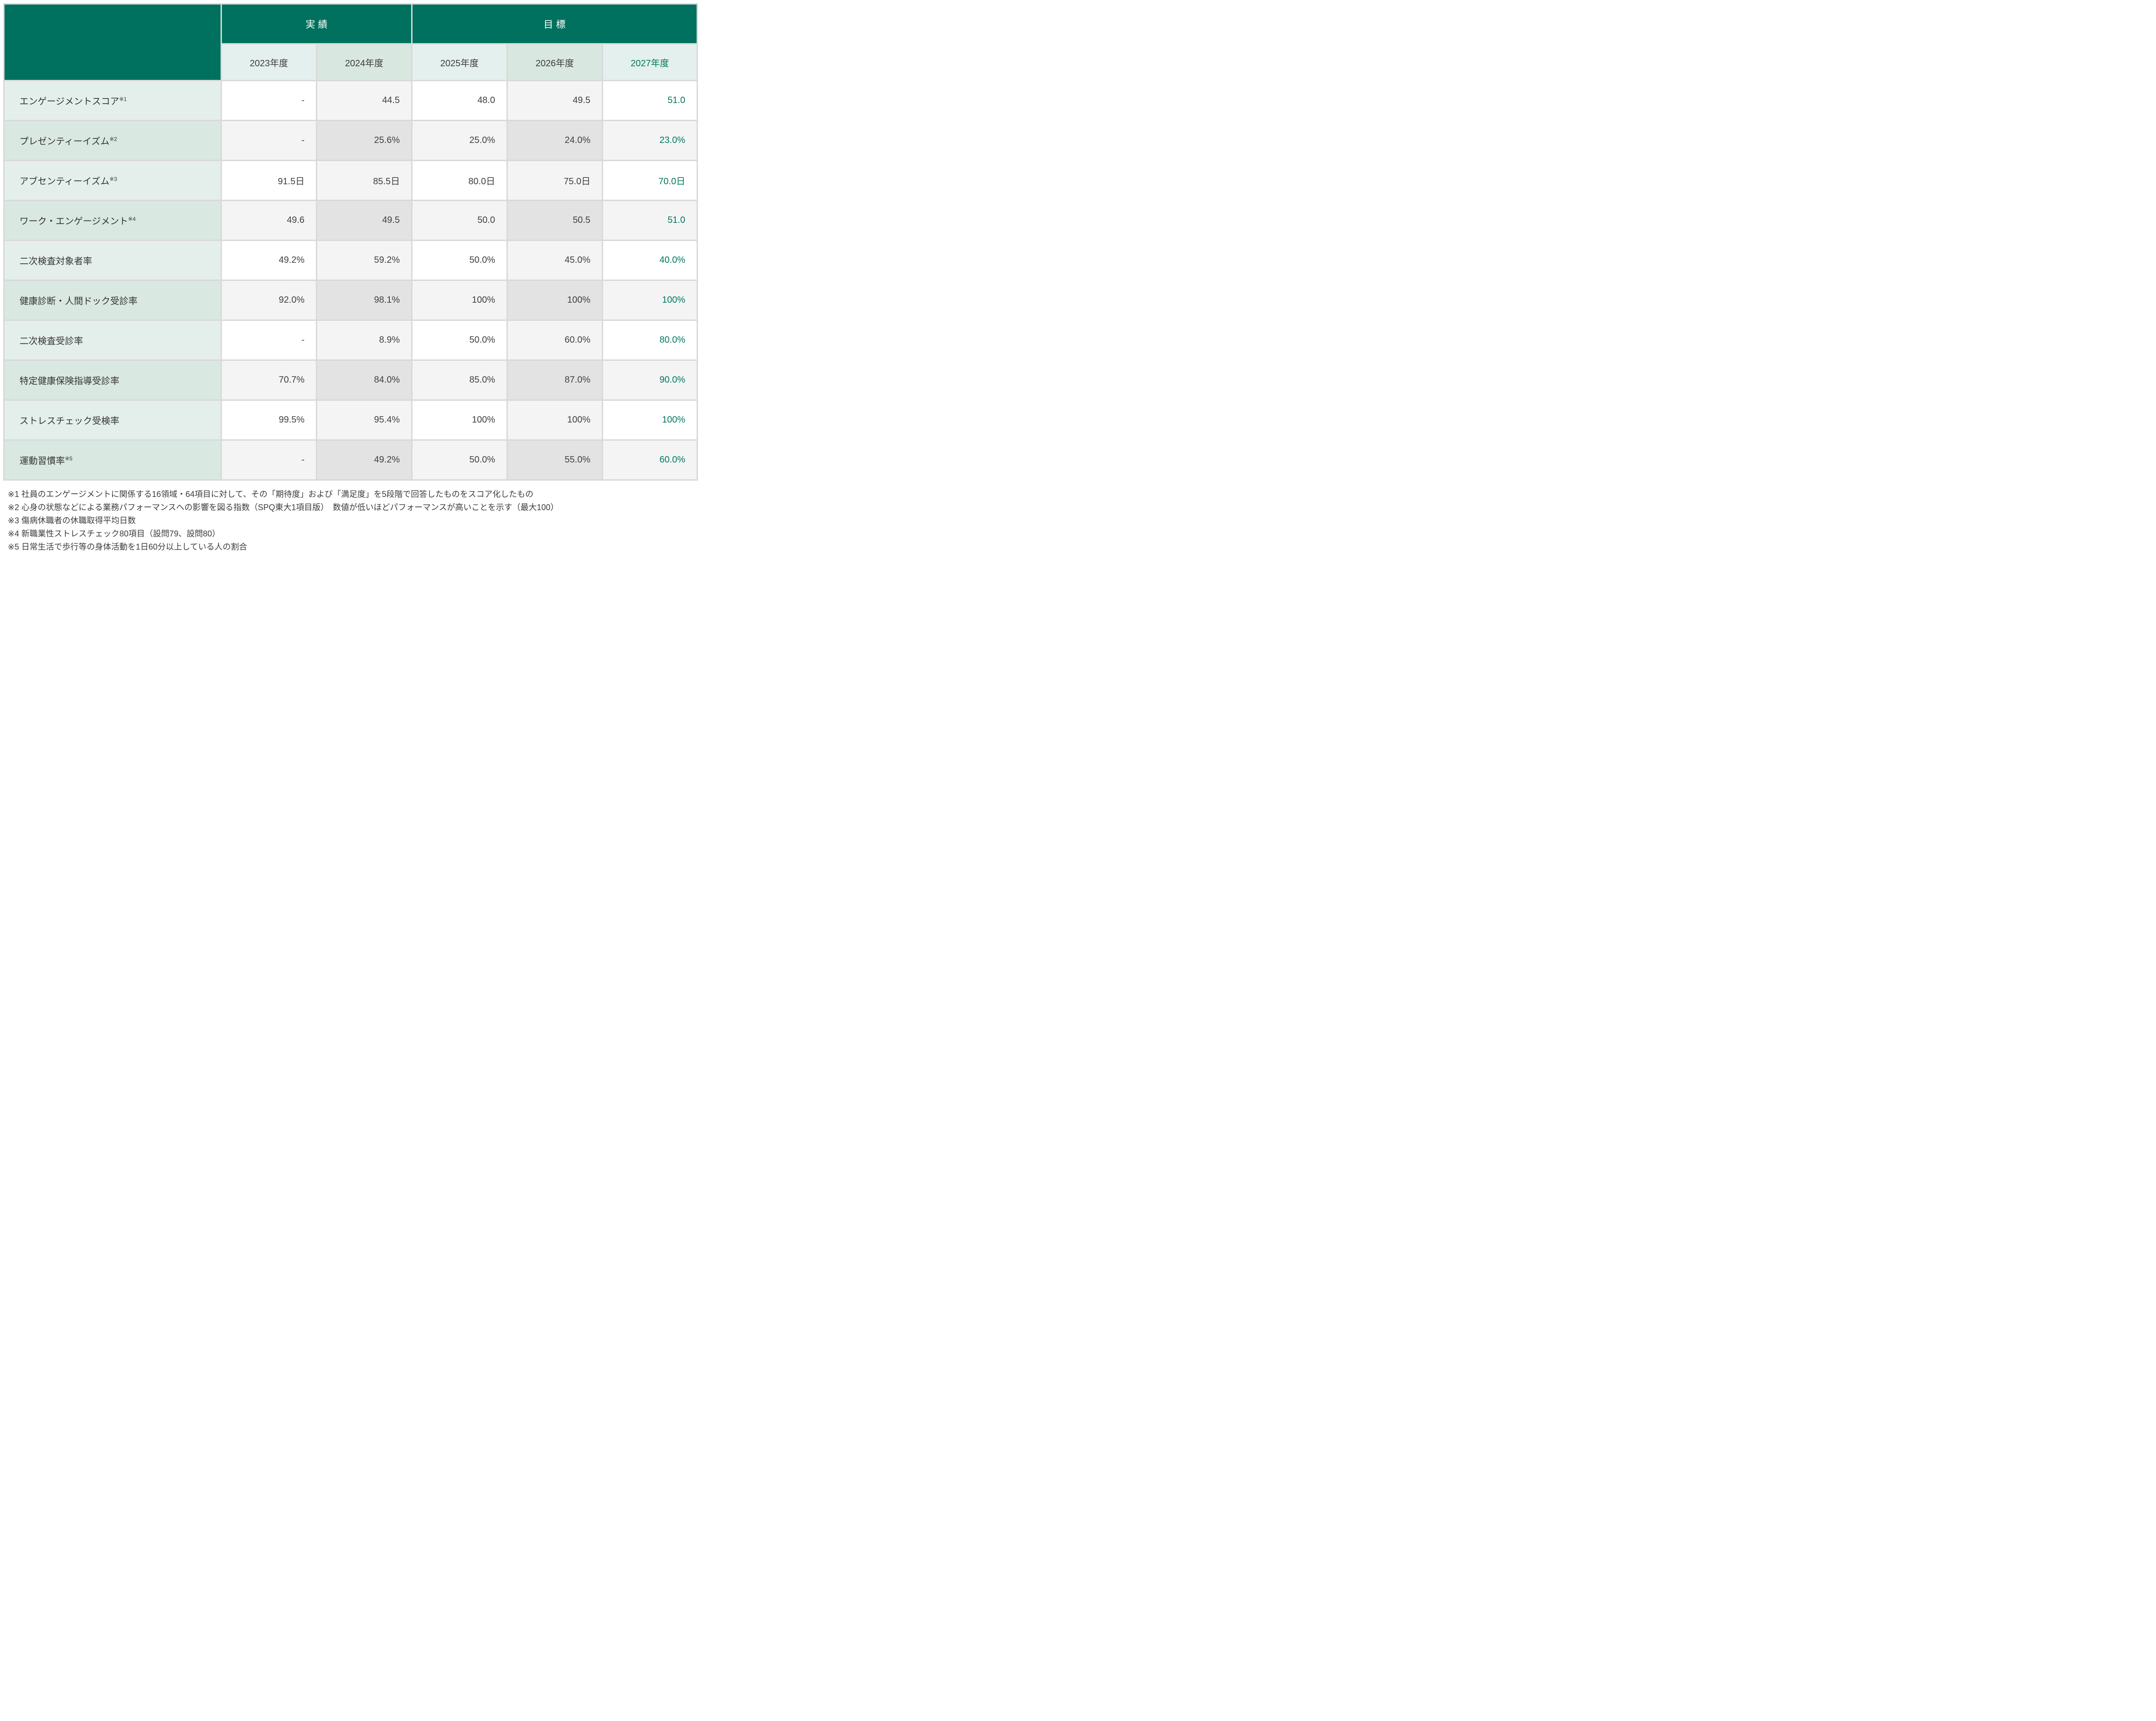 The height and width of the screenshot is (1721, 2156). I want to click on value-cell: 85.0%, so click(459, 380).